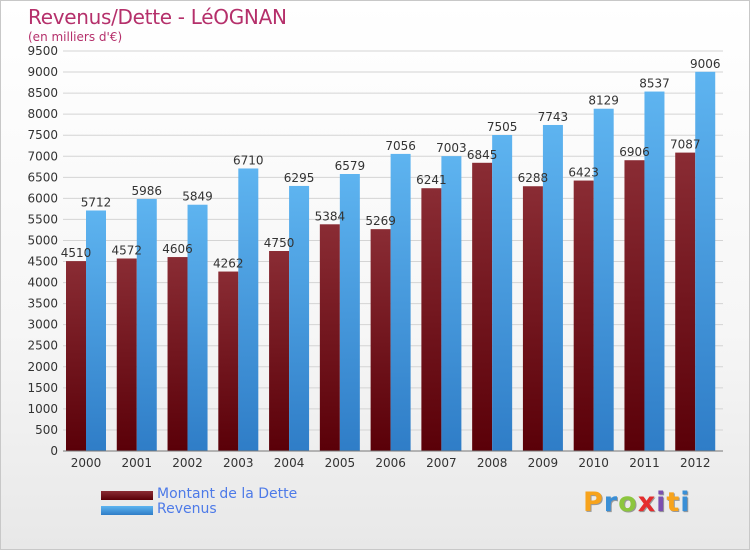 This screenshot has height=550, width=750. Describe the element at coordinates (42, 114) in the screenshot. I see `y-tick-label: 8000` at that location.